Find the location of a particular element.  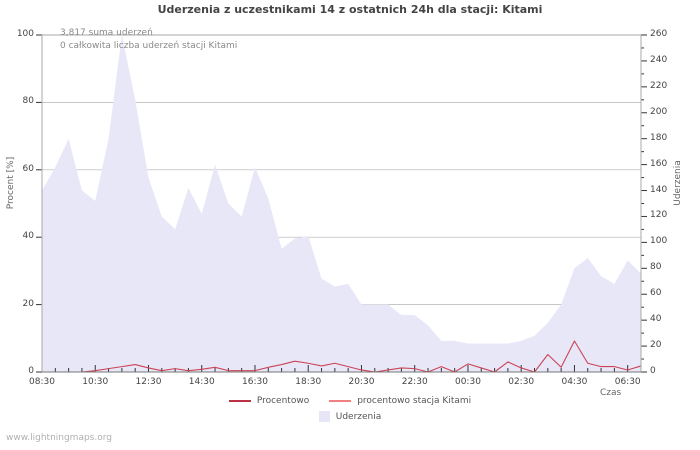

x-axis-tick: 14:30 is located at coordinates (201, 382).